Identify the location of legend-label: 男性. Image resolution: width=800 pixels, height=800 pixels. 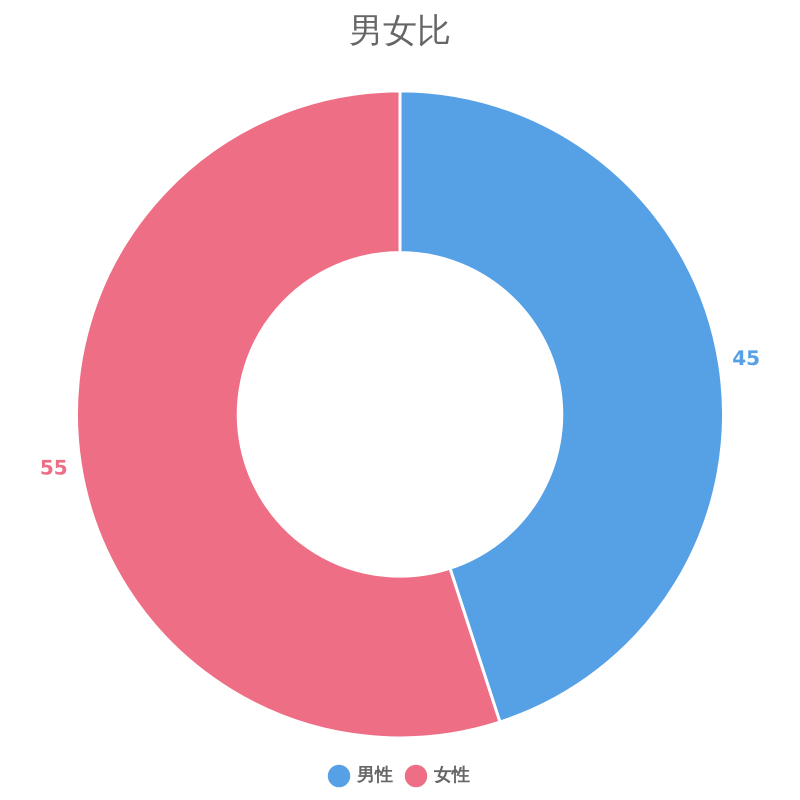
(374, 775).